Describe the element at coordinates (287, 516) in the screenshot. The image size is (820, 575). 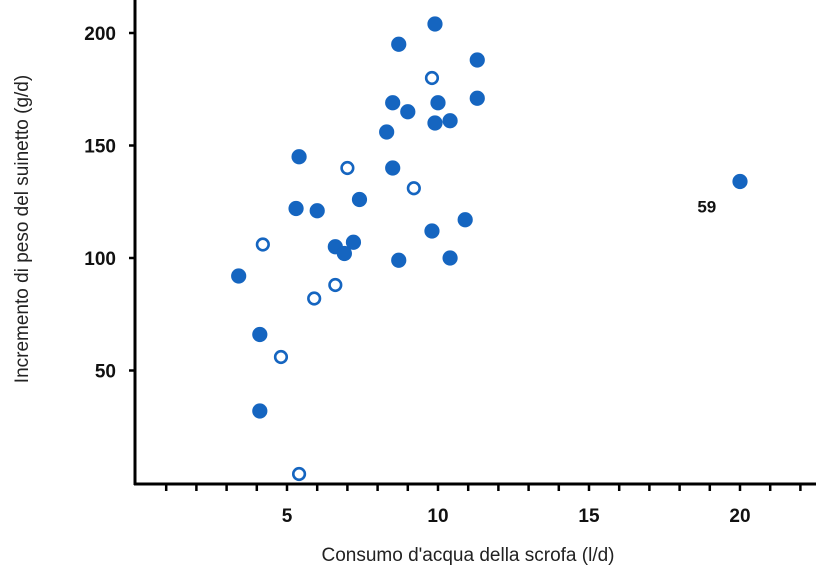
I see `x-tick-label: 5` at that location.